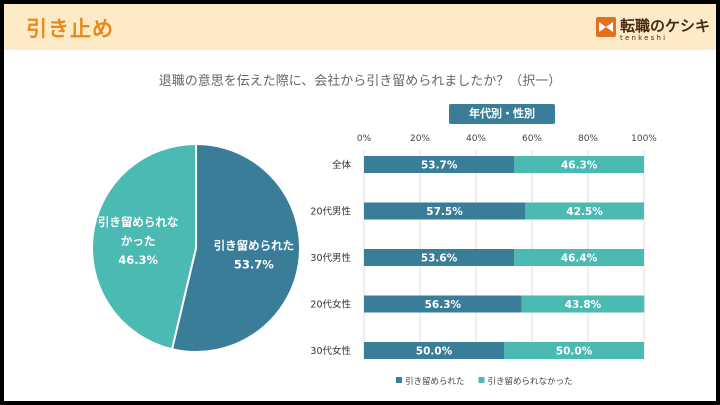  What do you see at coordinates (435, 381) in the screenshot?
I see `legend-label: 引き留められた` at bounding box center [435, 381].